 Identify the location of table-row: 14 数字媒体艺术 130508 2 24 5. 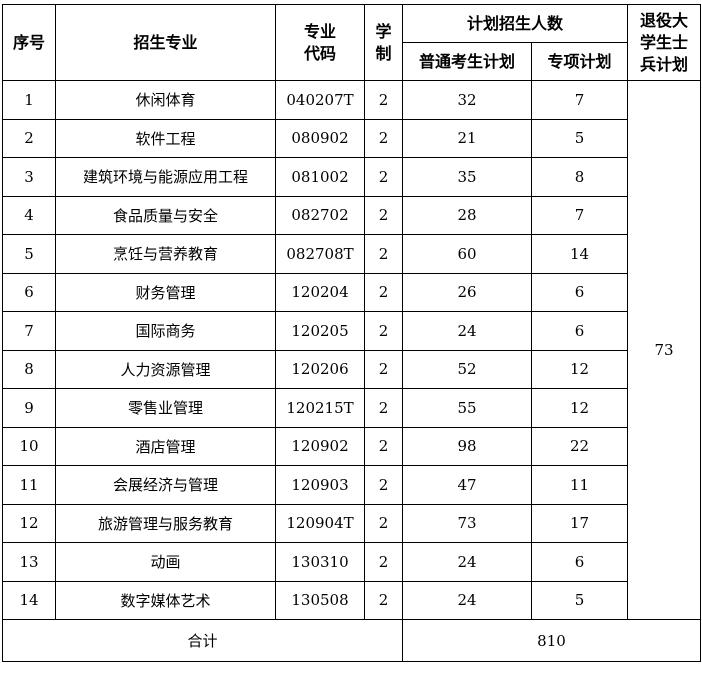
(351, 600).